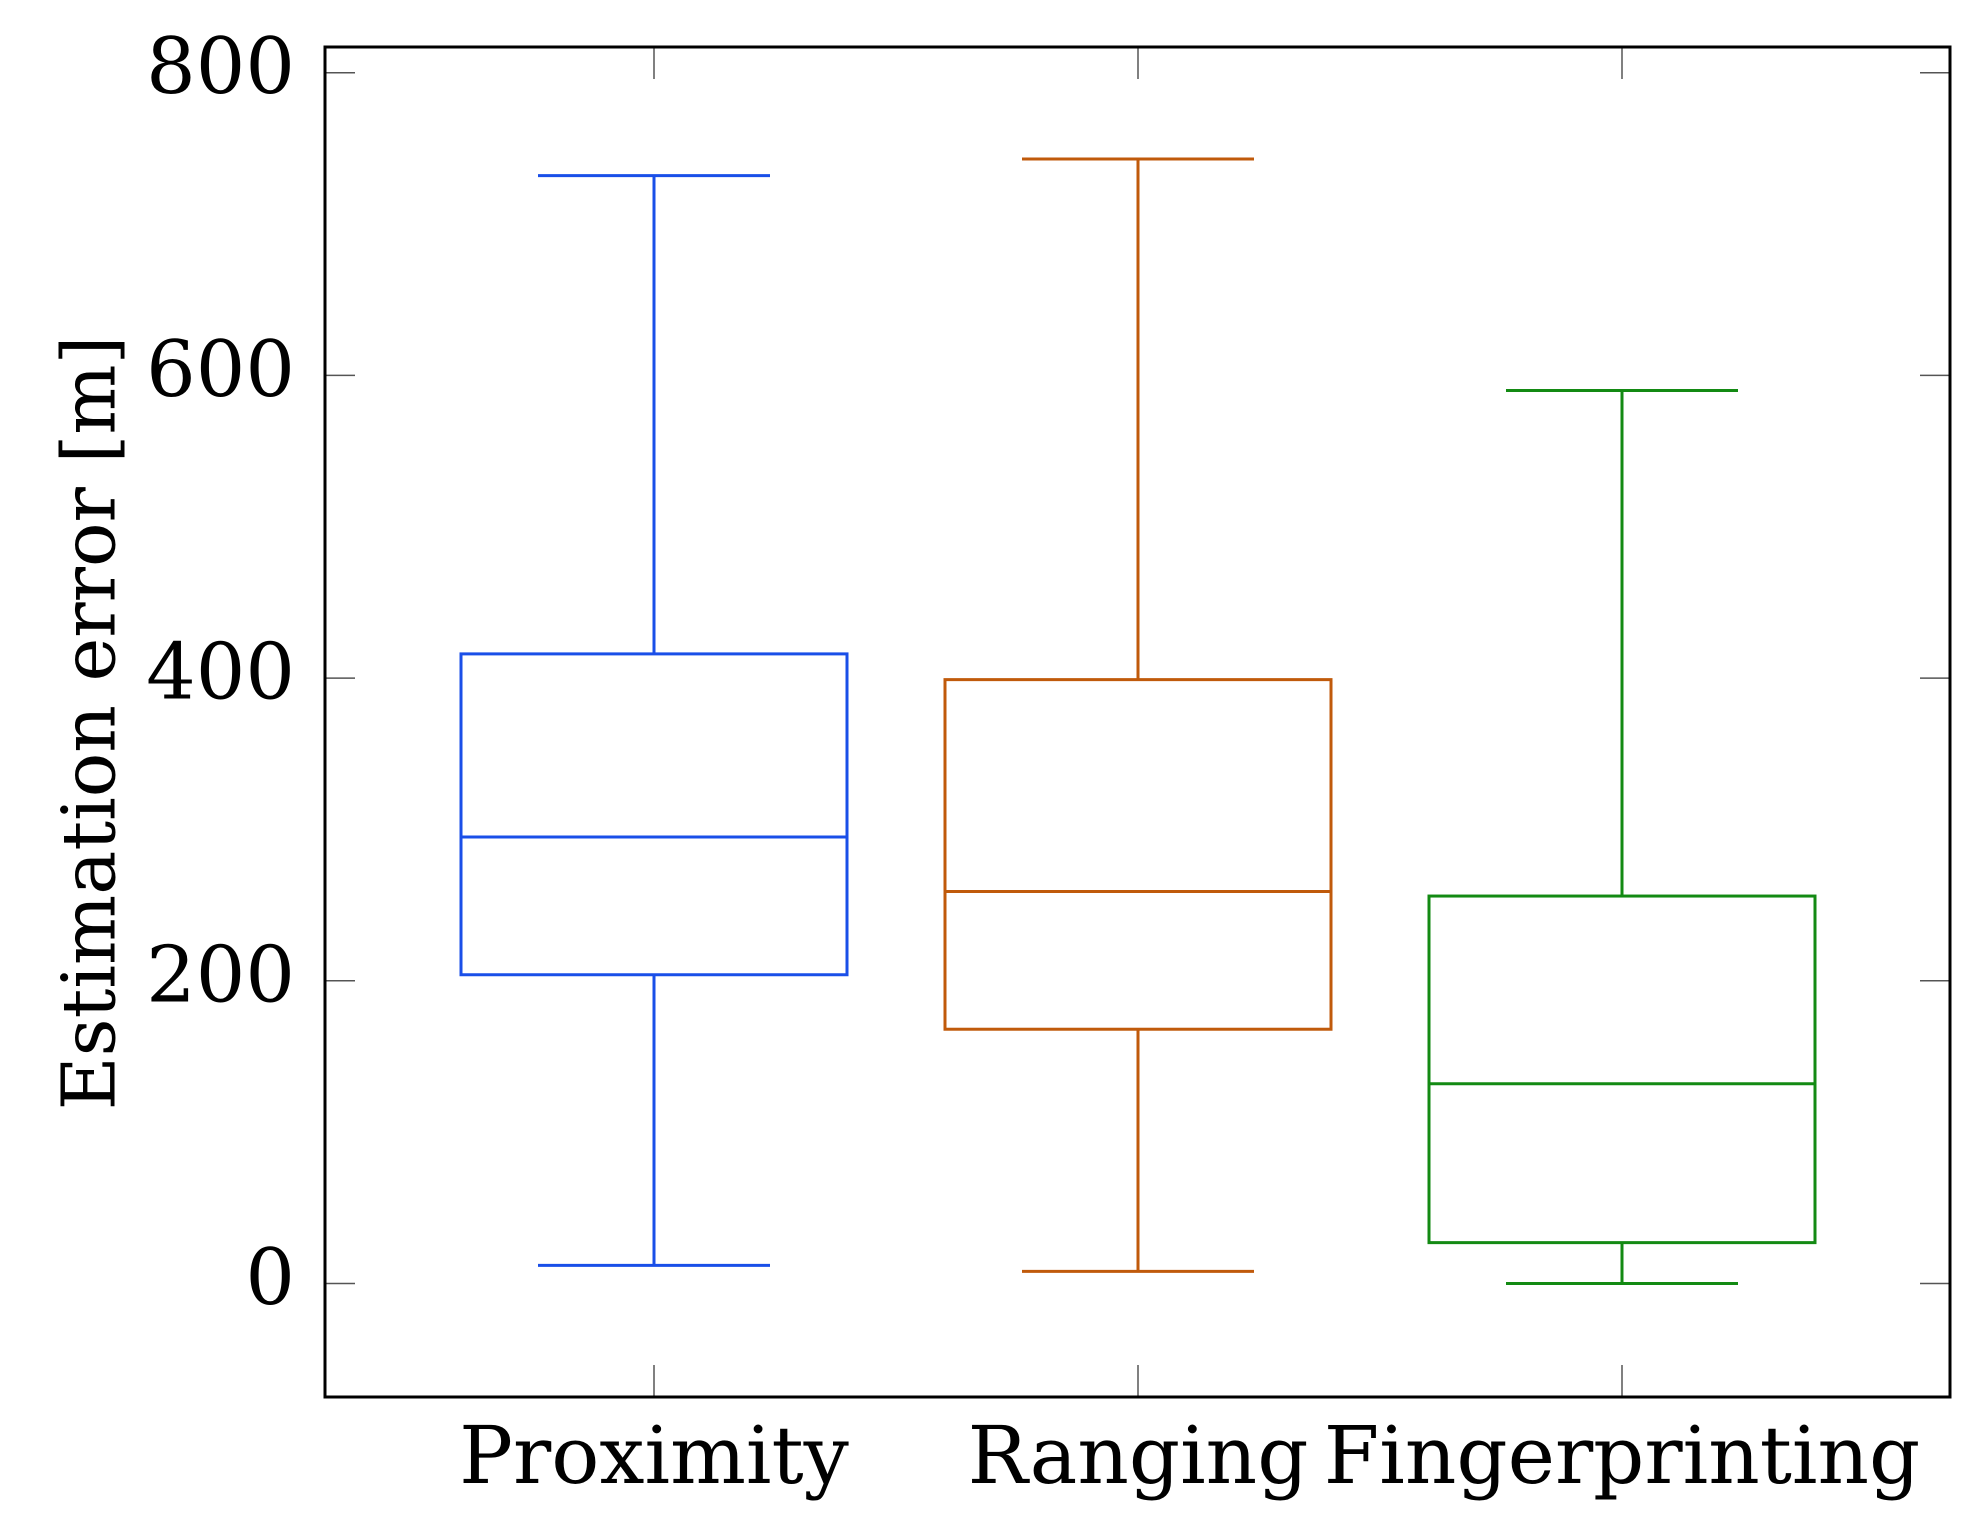 This screenshot has height=1527, width=1977. What do you see at coordinates (220, 67) in the screenshot?
I see `y-tick-label: 800` at bounding box center [220, 67].